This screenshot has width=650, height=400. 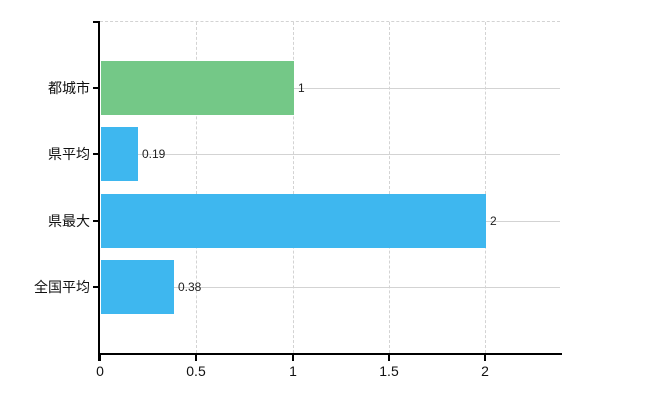 I want to click on bar-県平均, so click(x=119, y=154).